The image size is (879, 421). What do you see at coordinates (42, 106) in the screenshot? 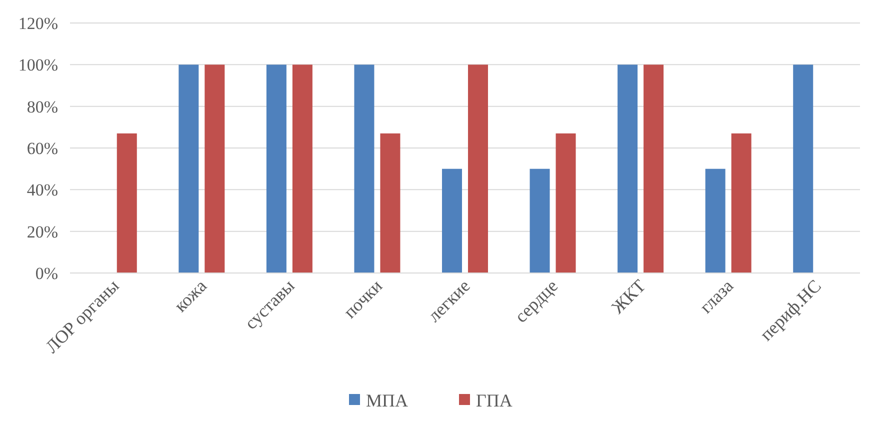
I see `y-tick-label: 80%` at bounding box center [42, 106].